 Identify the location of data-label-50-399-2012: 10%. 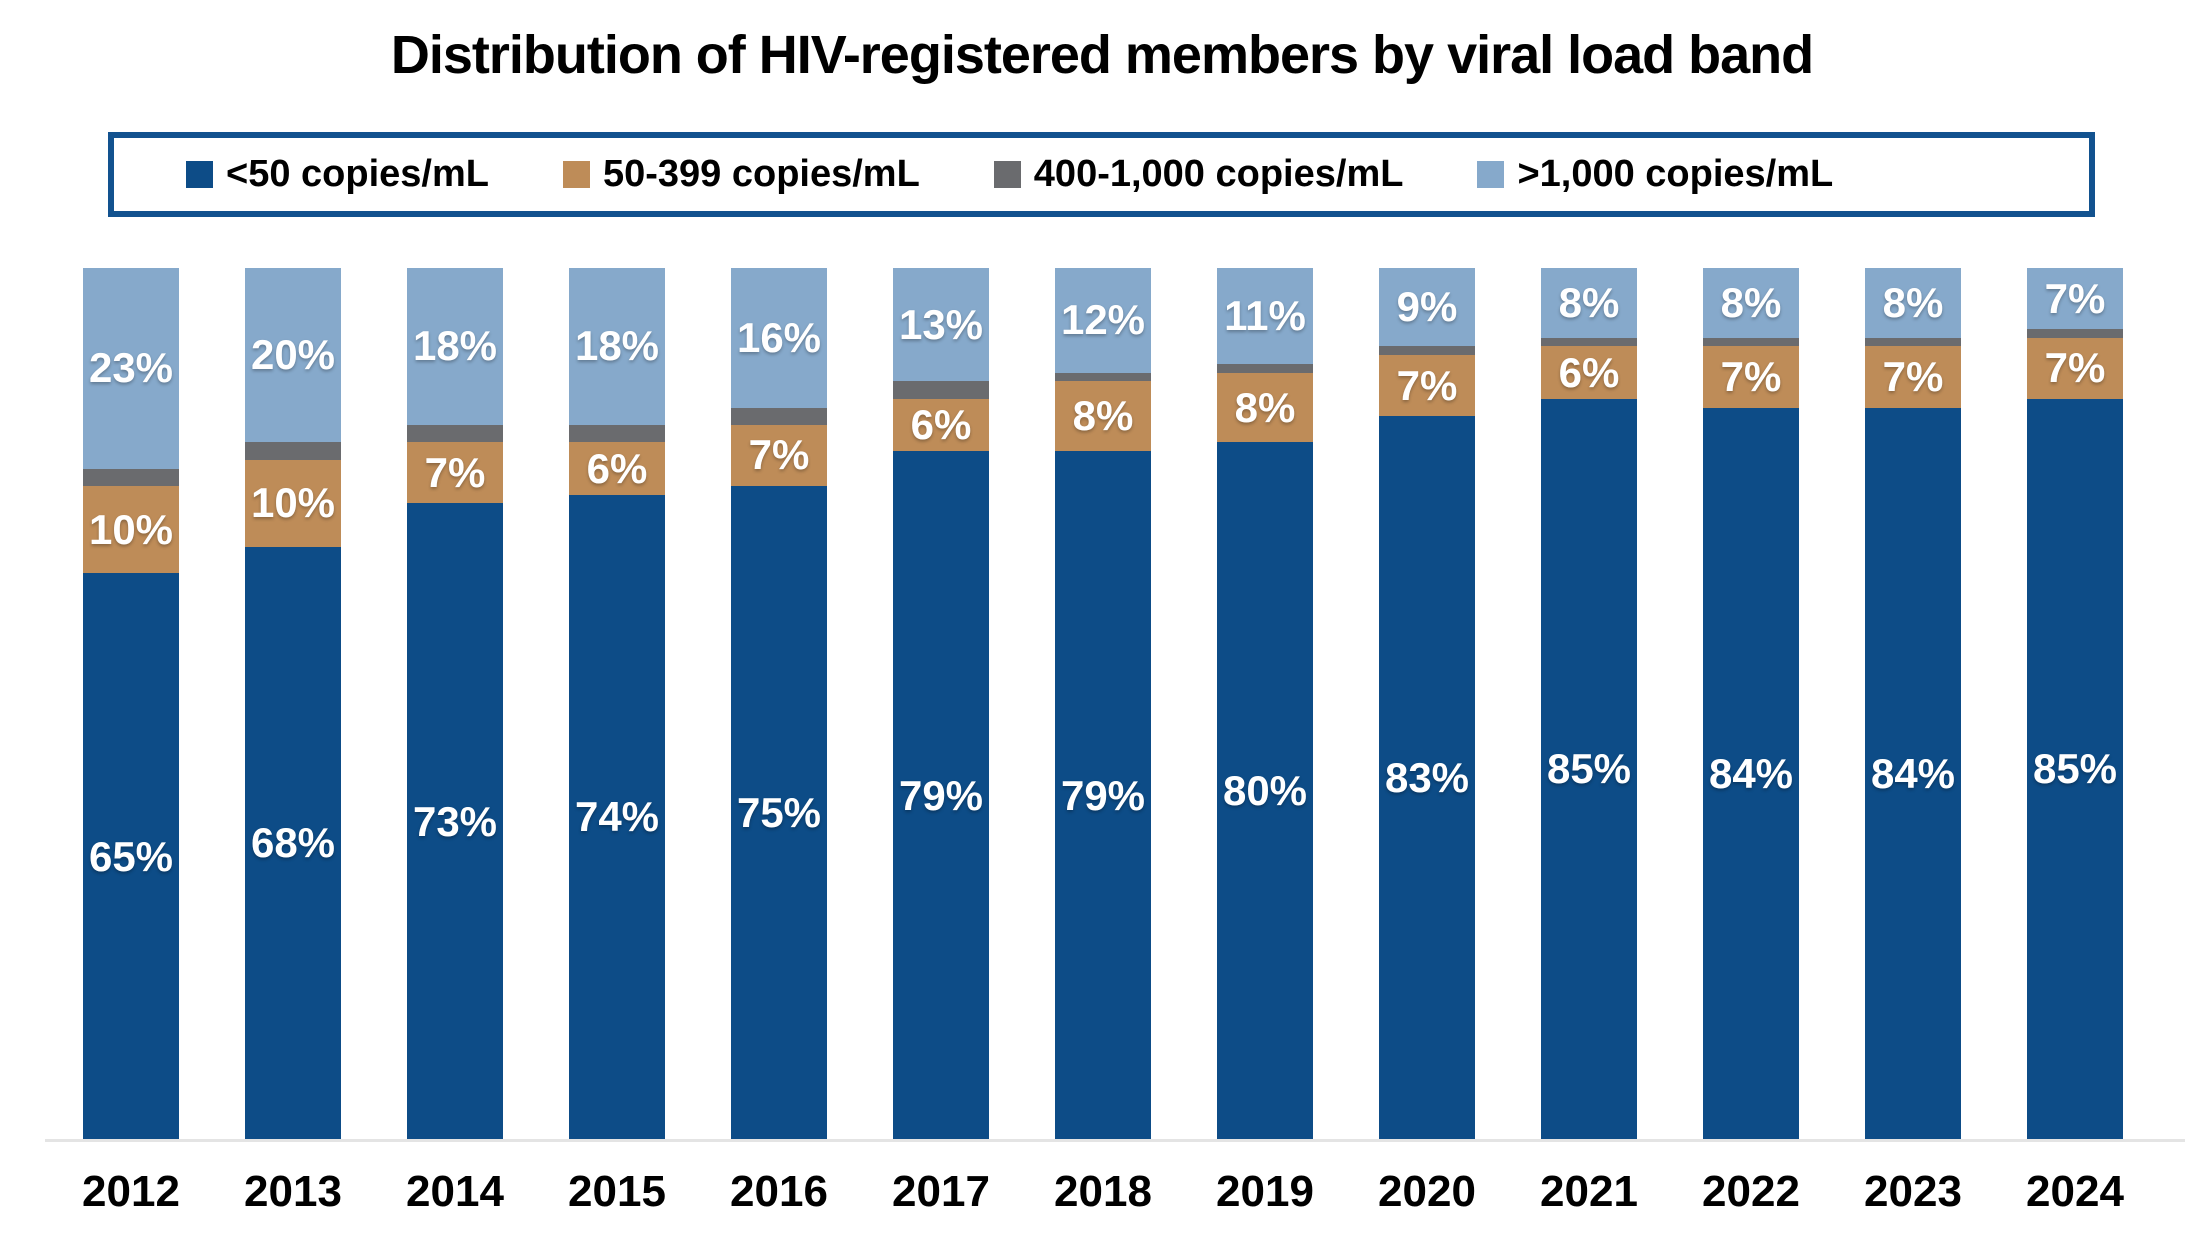
(131, 529).